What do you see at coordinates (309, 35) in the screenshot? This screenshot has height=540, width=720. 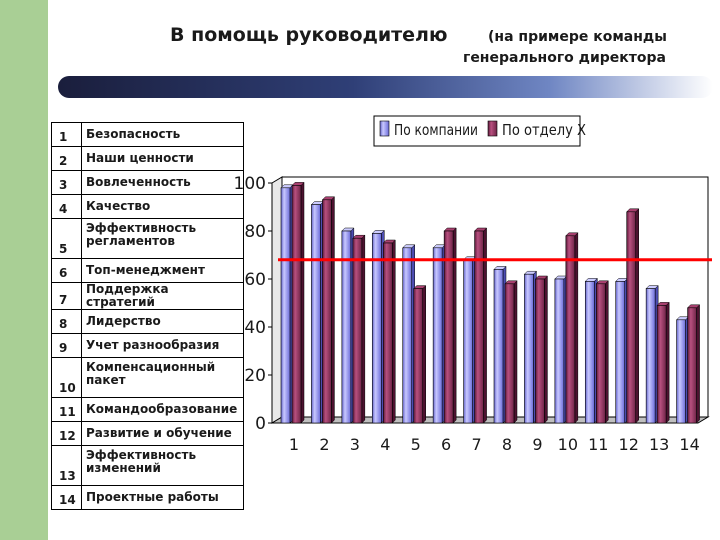 I see `page-title: В помощь руководителю` at bounding box center [309, 35].